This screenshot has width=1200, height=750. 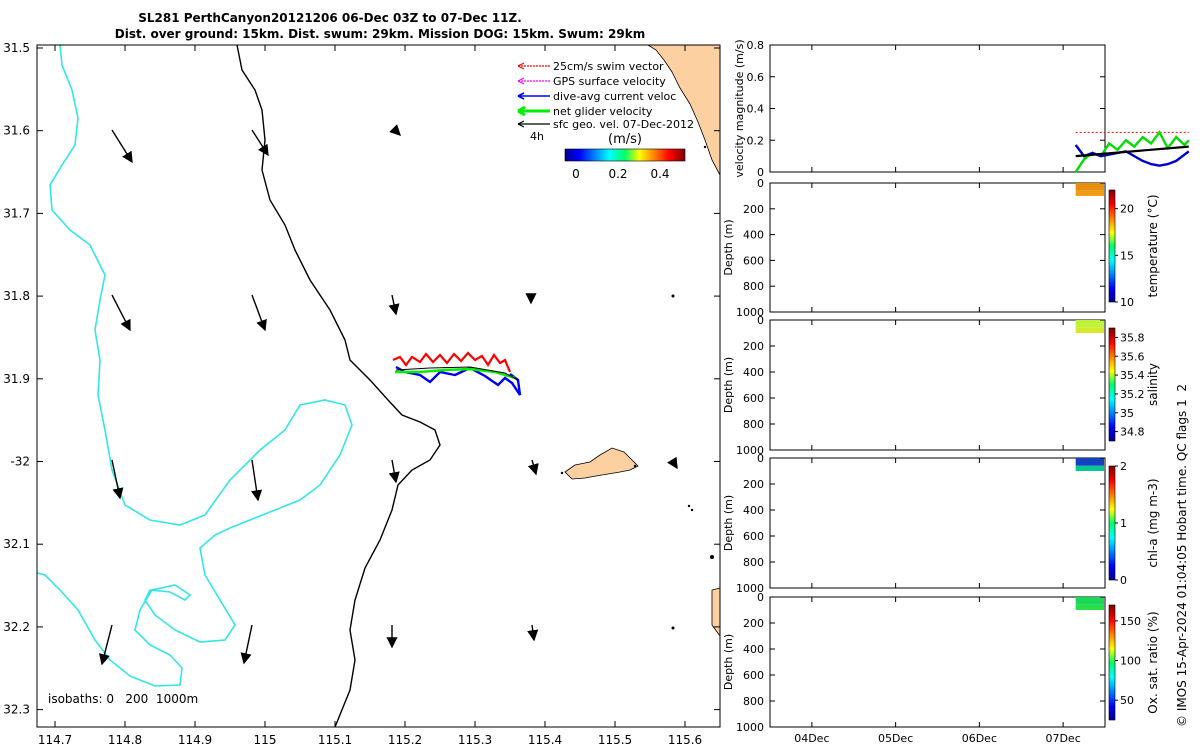 What do you see at coordinates (756, 45) in the screenshot?
I see `velocity-y-tick: 0.8` at bounding box center [756, 45].